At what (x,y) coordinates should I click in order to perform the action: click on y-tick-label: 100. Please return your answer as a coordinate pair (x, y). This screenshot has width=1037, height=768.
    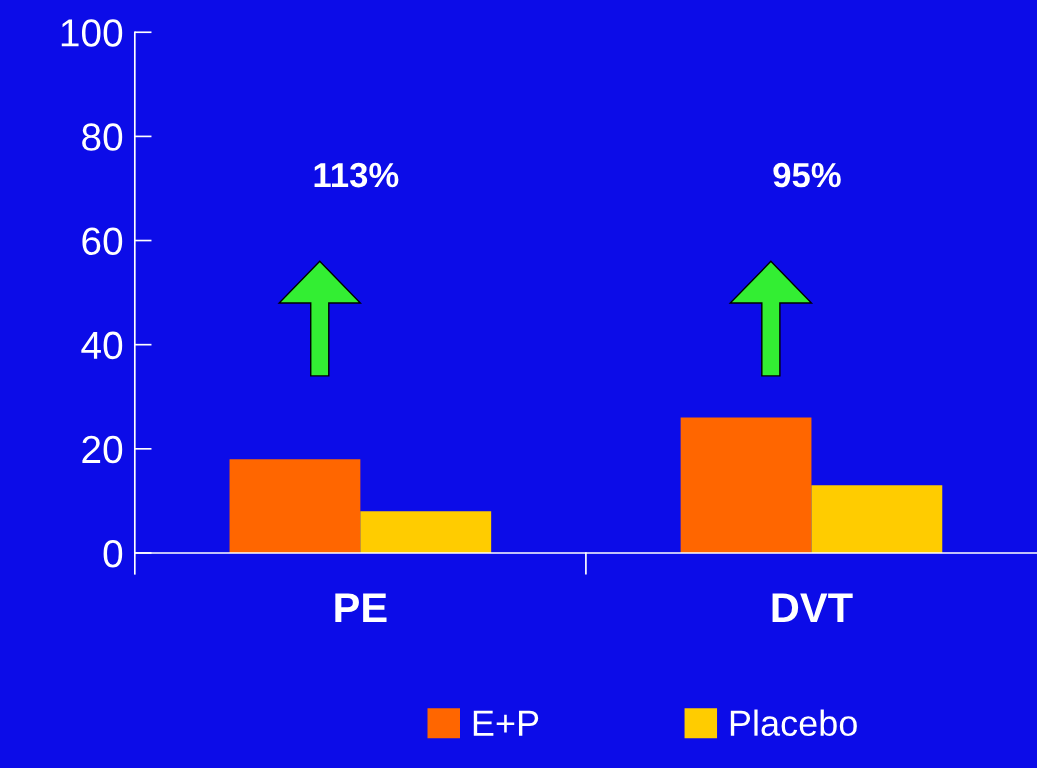
    Looking at the image, I should click on (92, 33).